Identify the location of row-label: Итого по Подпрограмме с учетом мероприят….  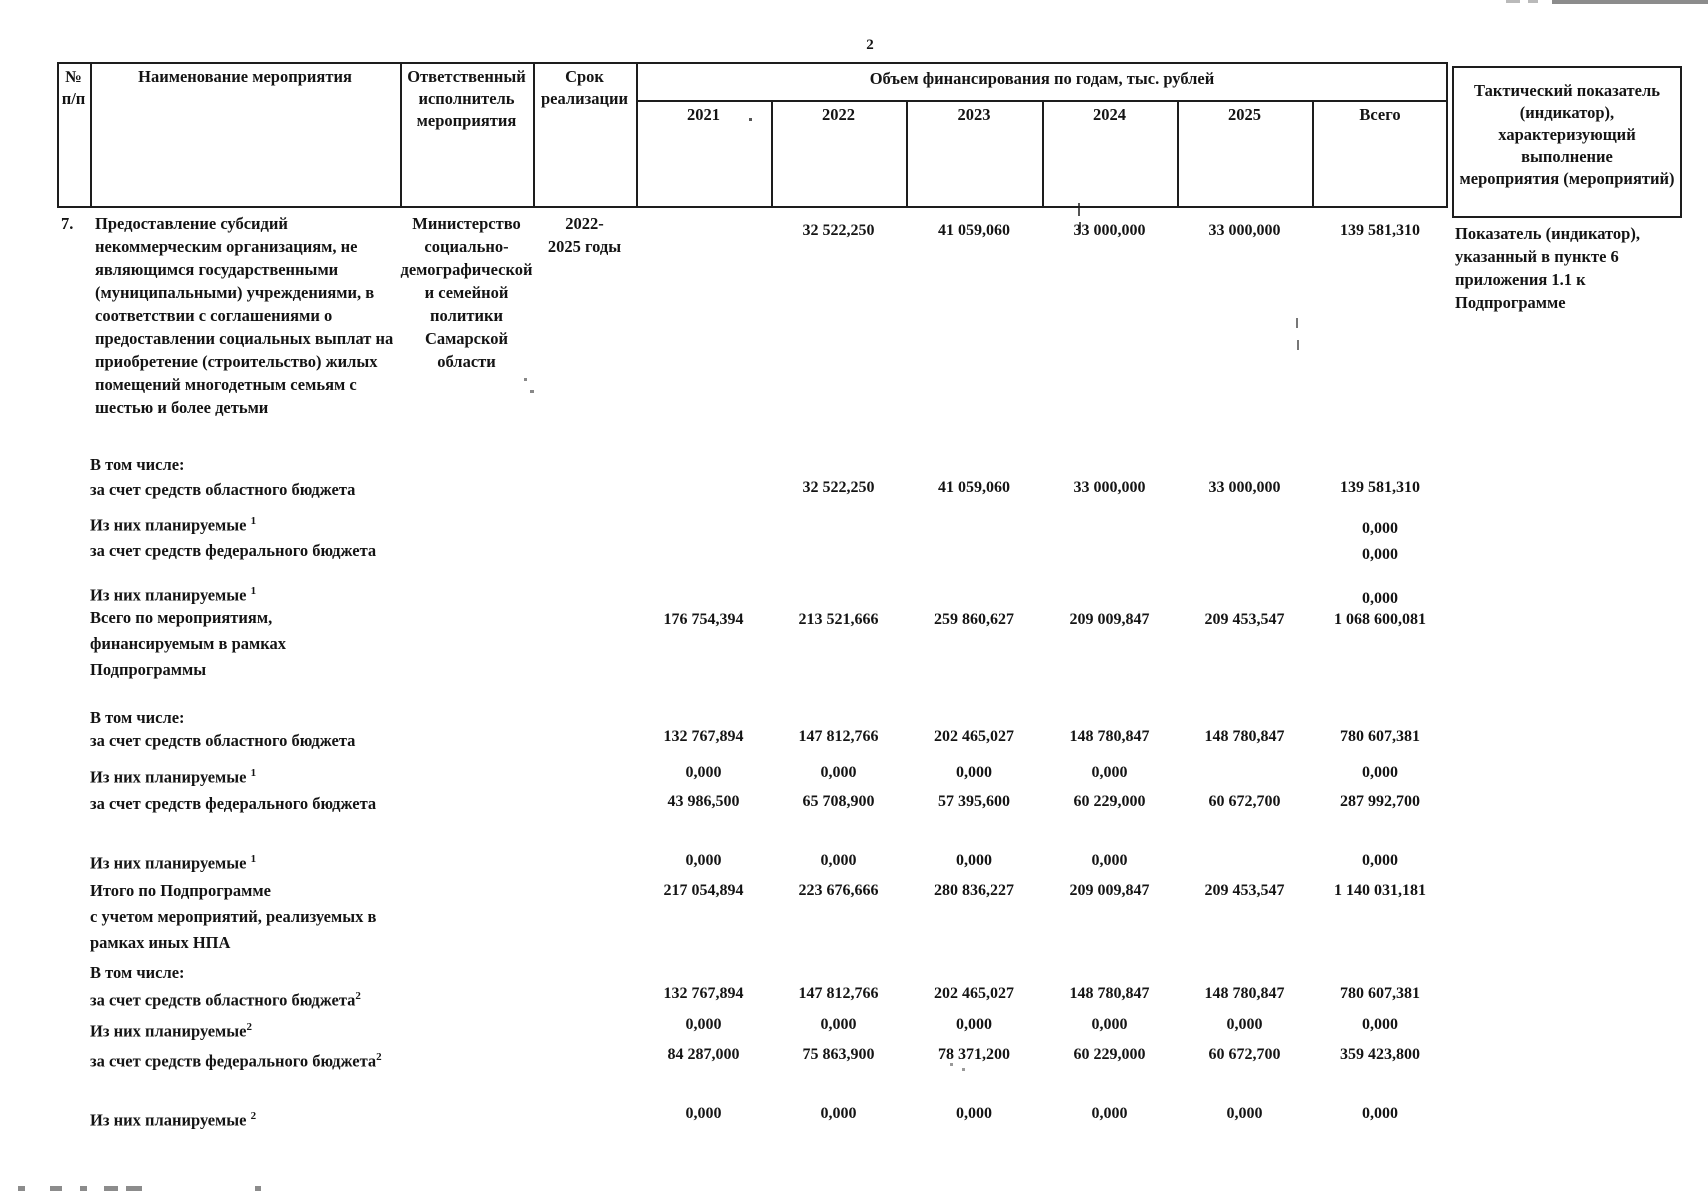
(233, 916).